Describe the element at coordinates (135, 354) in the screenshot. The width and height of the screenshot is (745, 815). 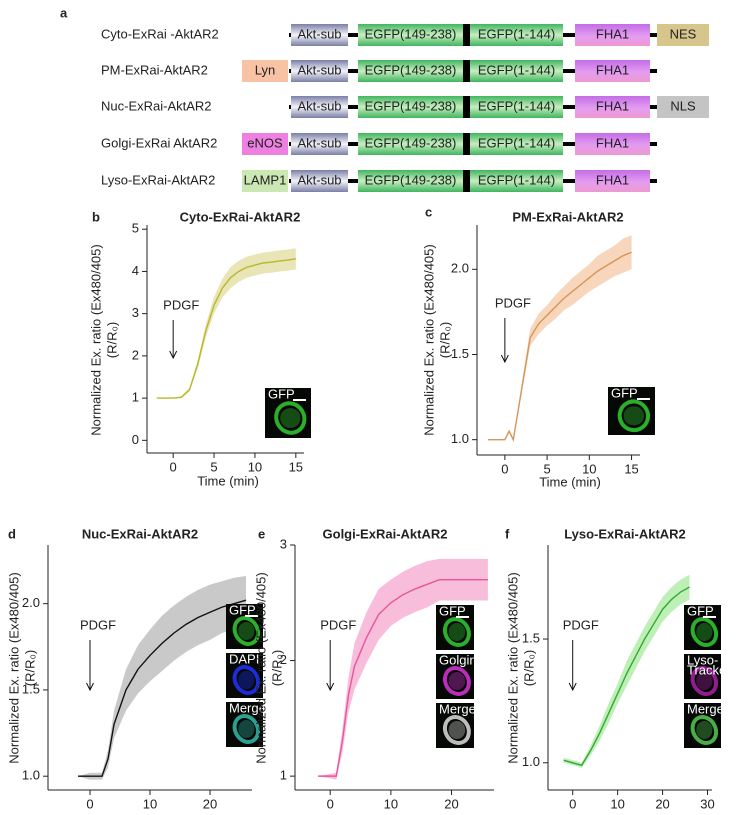
I see `y-tick-label: 2` at that location.